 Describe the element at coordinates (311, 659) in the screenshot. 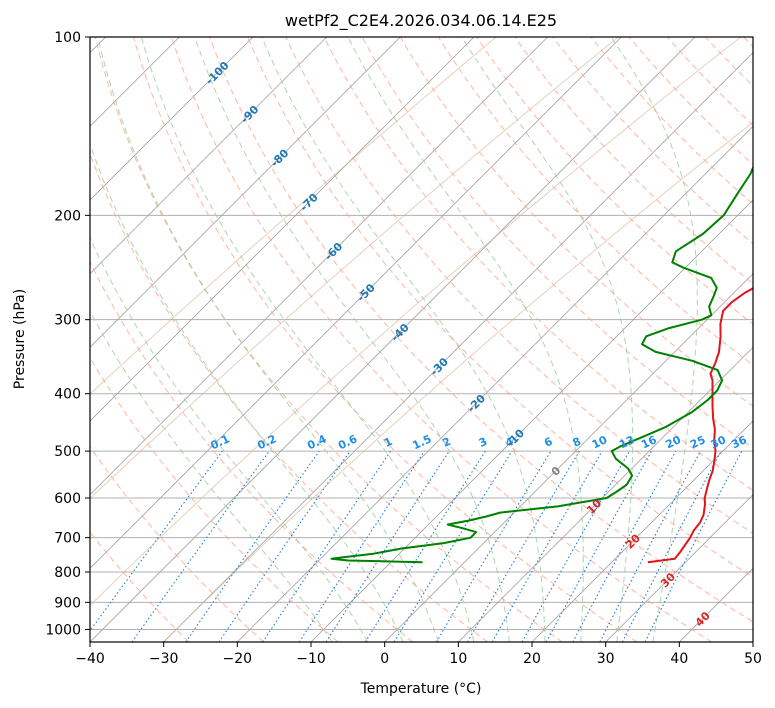

I see `x-tick-label: −10` at that location.